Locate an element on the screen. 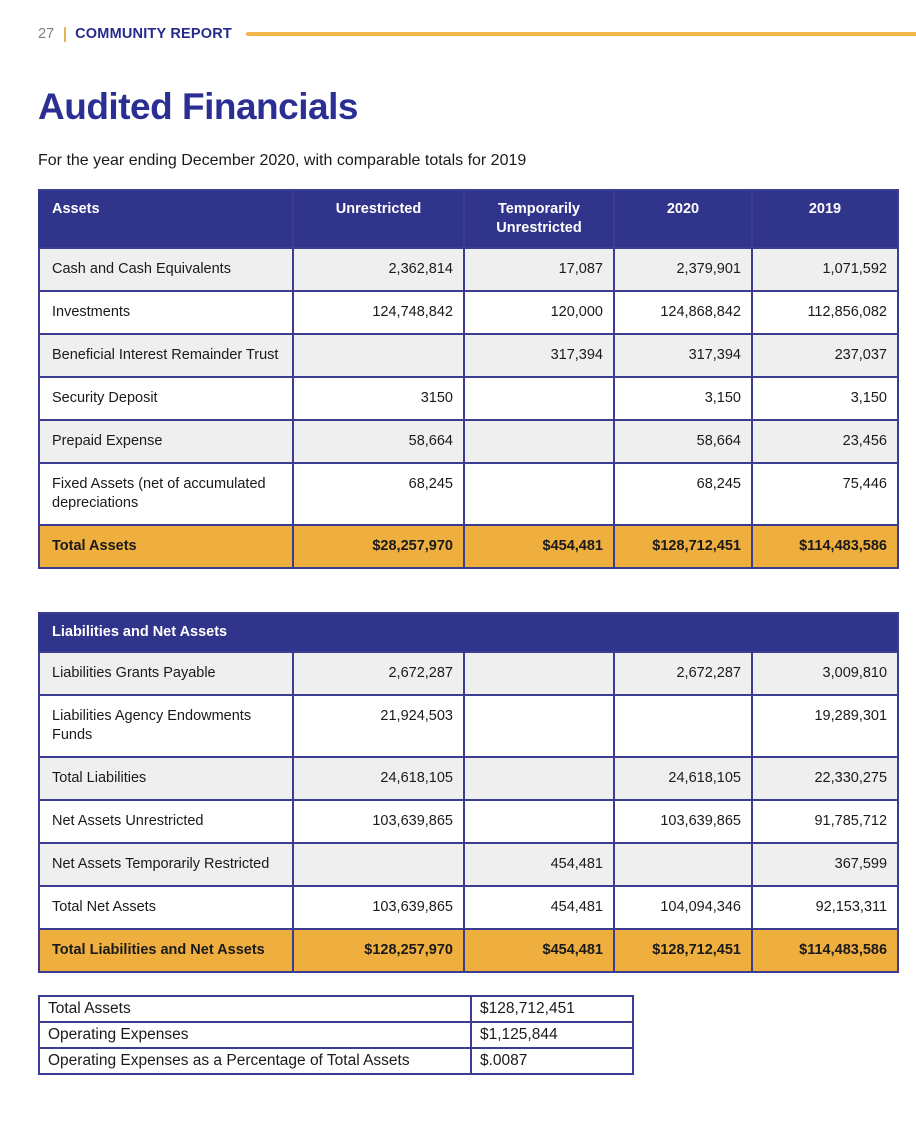  row-value: 3,009,810 is located at coordinates (825, 673).